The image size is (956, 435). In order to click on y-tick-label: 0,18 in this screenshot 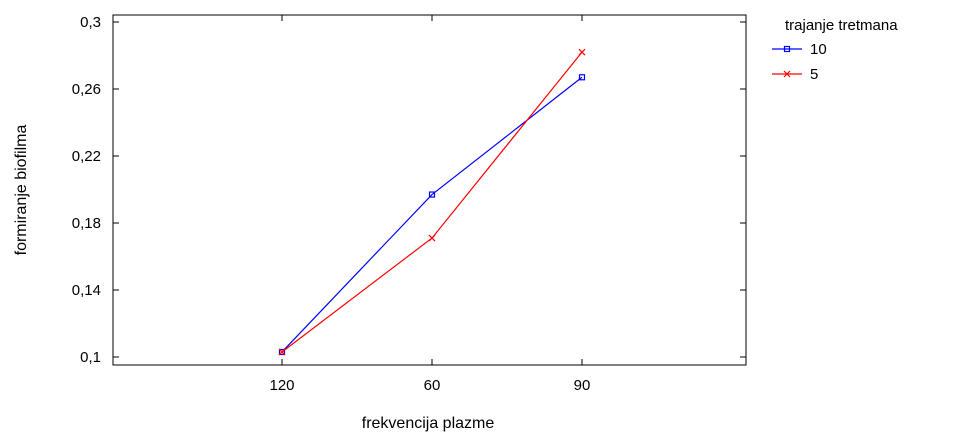, I will do `click(86, 223)`.